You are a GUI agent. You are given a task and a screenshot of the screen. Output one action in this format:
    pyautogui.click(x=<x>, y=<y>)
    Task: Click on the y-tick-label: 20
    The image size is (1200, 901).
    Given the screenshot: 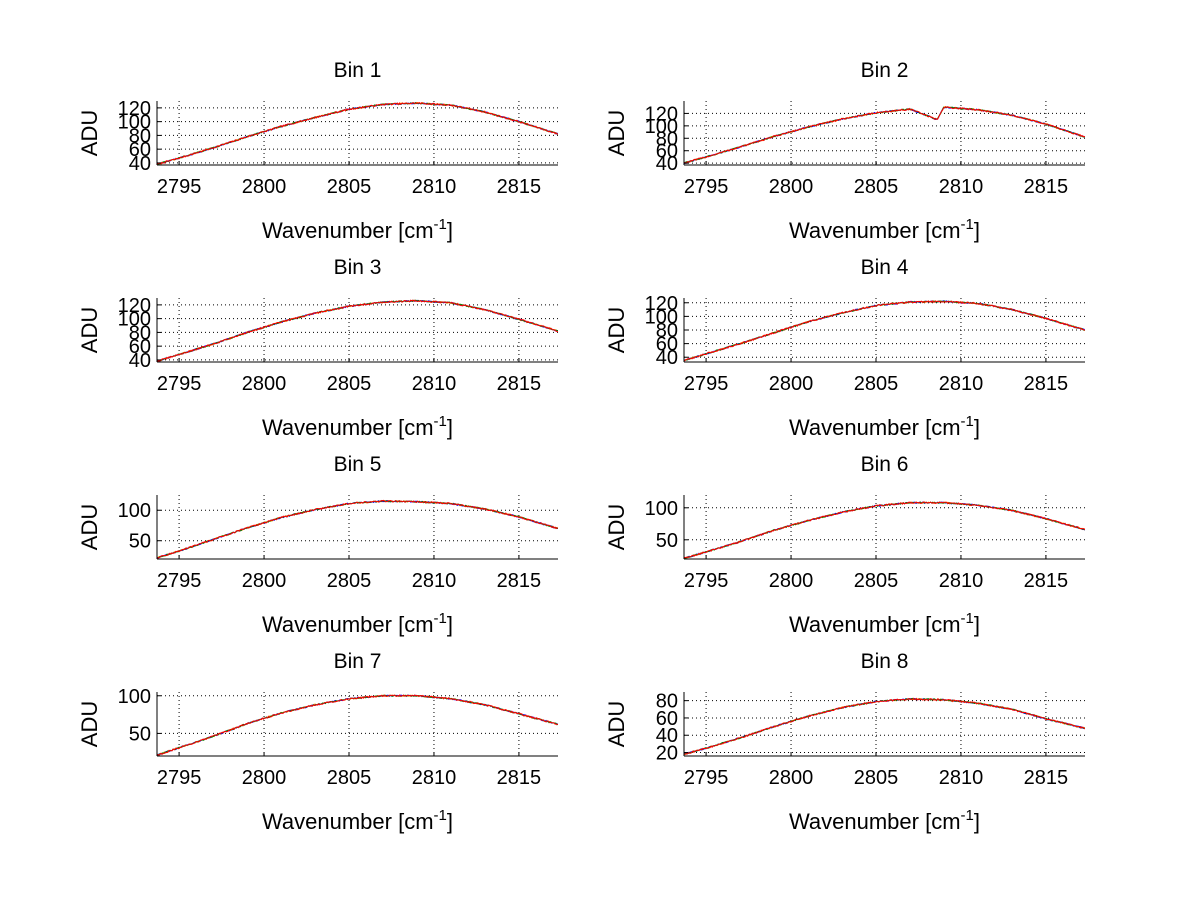 What is the action you would take?
    pyautogui.click(x=667, y=754)
    